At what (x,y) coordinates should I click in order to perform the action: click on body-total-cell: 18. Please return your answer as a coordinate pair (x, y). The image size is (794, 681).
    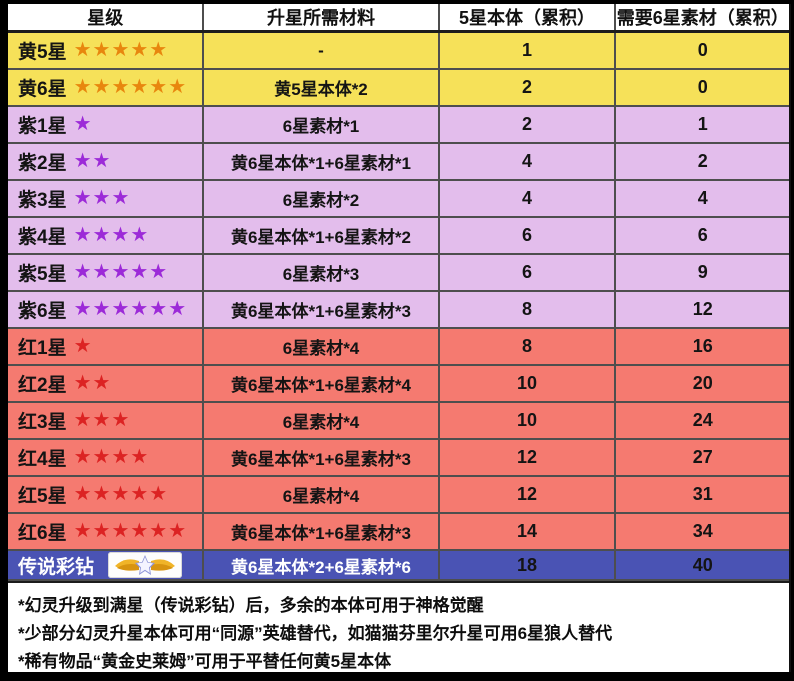
    Looking at the image, I should click on (526, 565).